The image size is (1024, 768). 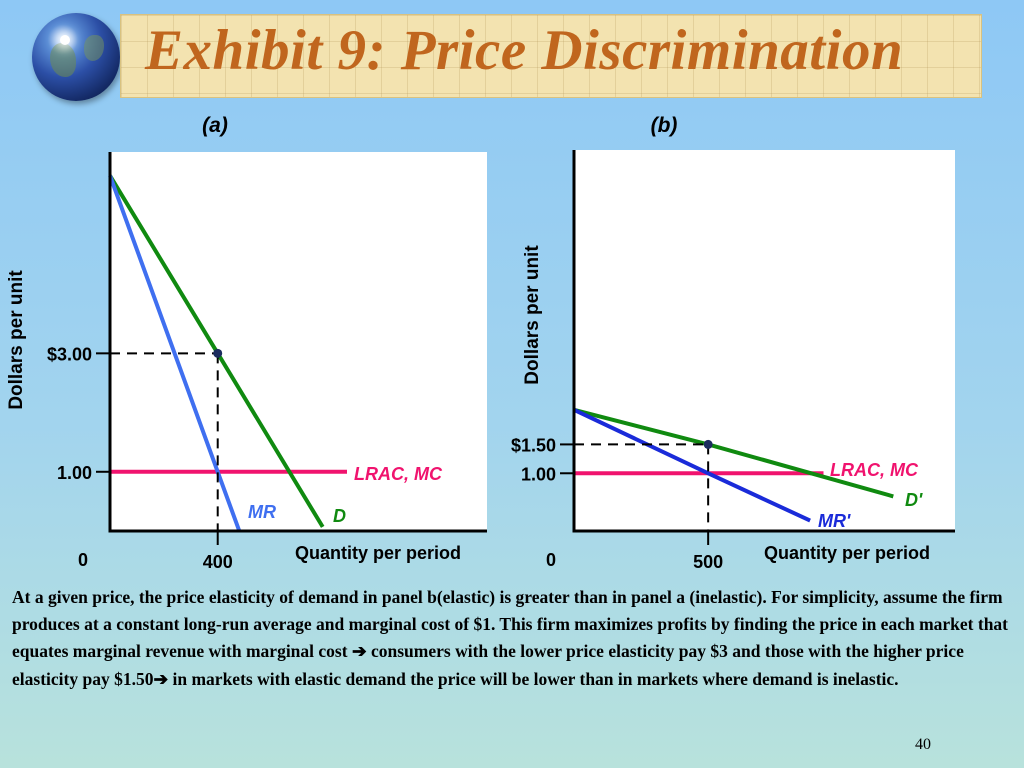 What do you see at coordinates (175, 353) in the screenshot?
I see `series-line-1-marginal_revenue` at bounding box center [175, 353].